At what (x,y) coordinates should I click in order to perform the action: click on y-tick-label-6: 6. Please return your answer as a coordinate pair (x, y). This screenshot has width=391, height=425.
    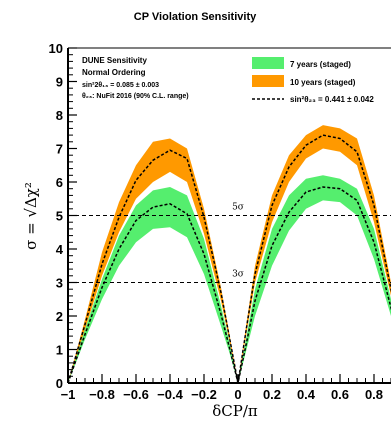
    Looking at the image, I should click on (59, 182).